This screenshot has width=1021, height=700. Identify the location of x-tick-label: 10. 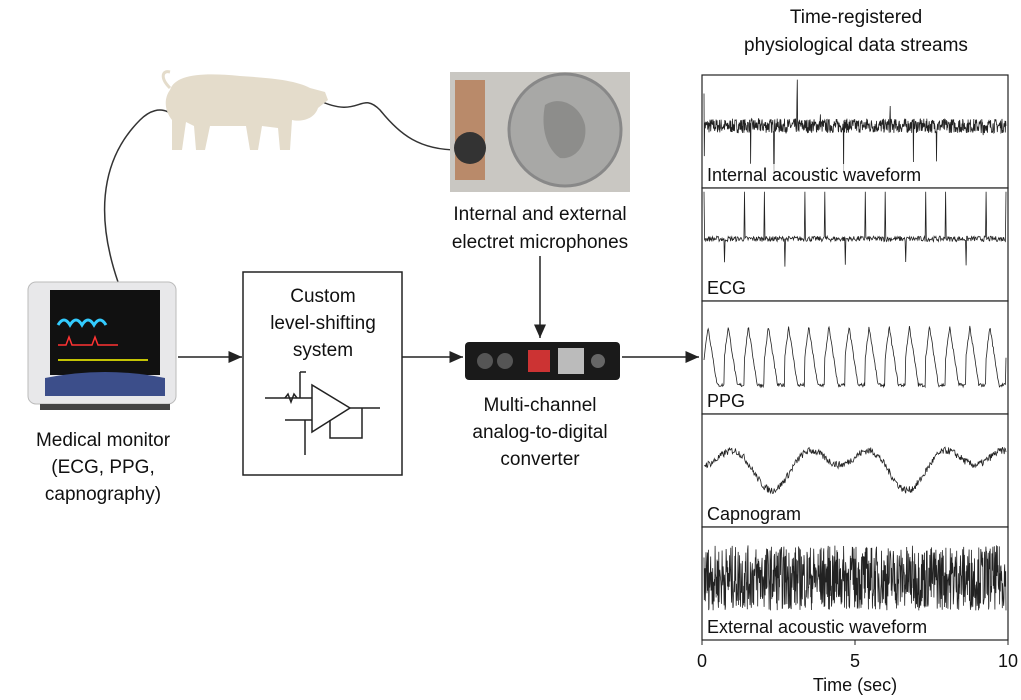
(1008, 661).